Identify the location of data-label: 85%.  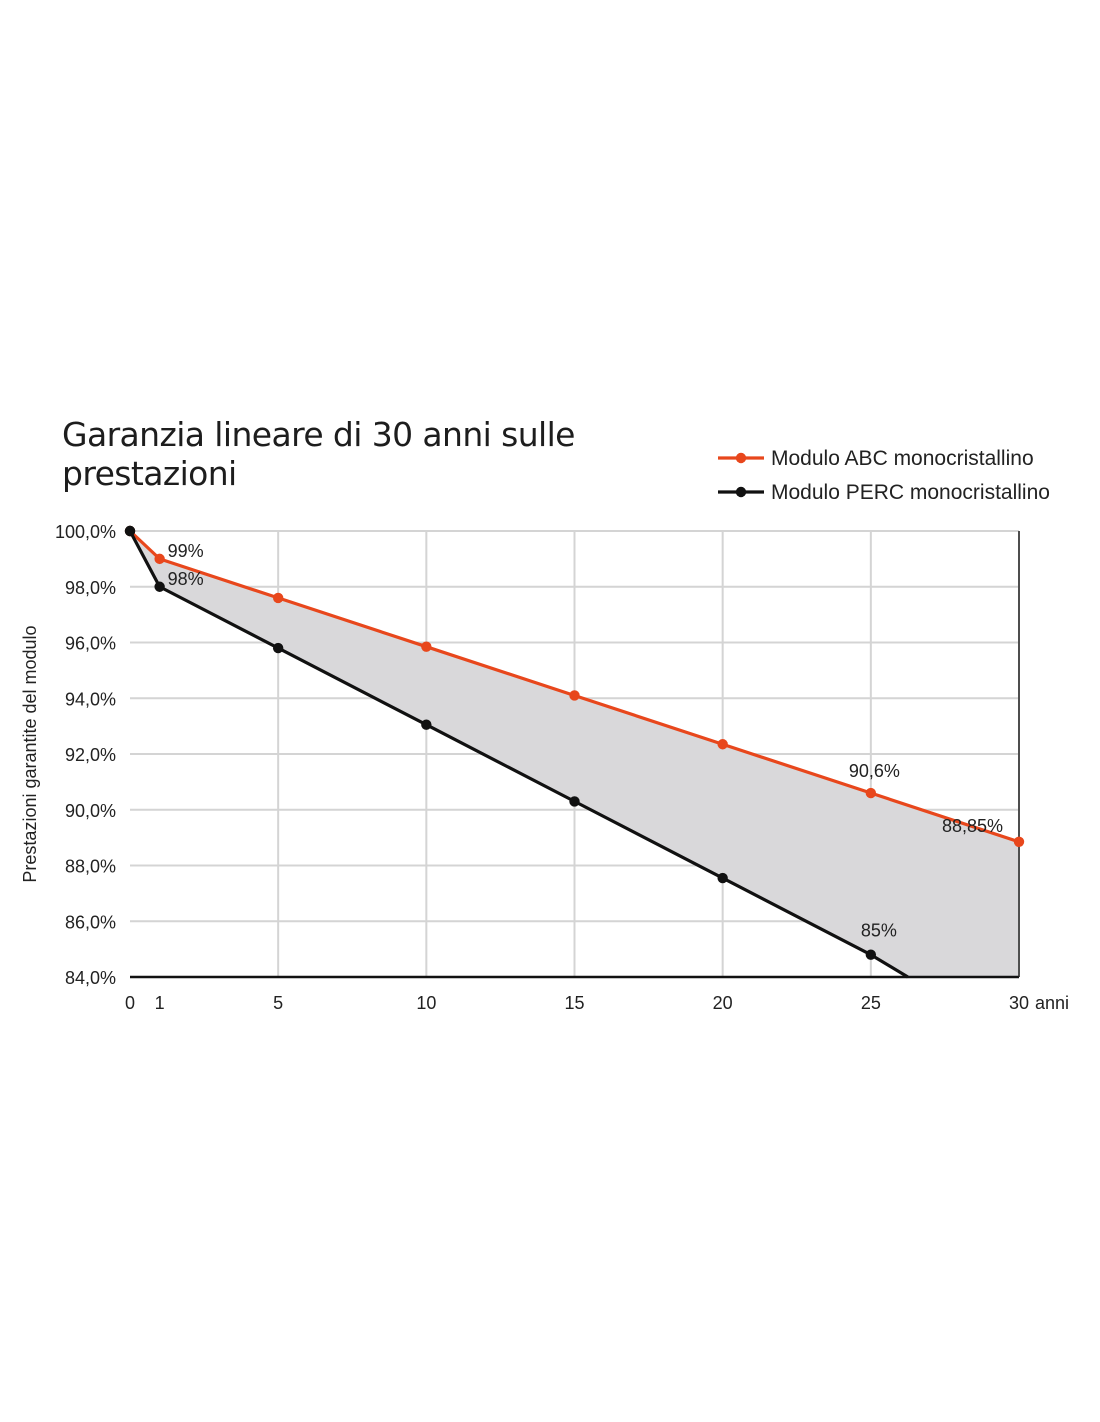
(879, 931).